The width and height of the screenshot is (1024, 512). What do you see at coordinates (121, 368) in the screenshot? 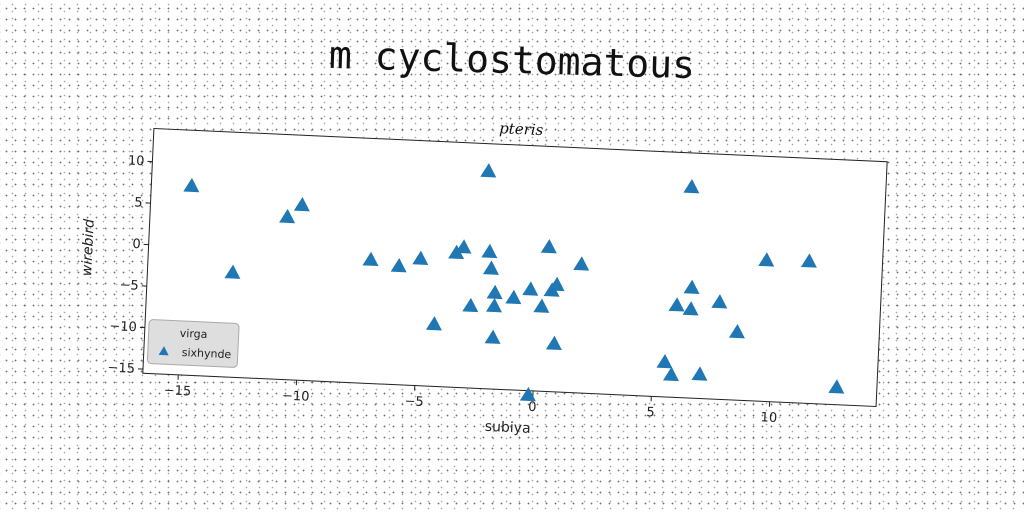
I see `y-tick-label: −15` at bounding box center [121, 368].